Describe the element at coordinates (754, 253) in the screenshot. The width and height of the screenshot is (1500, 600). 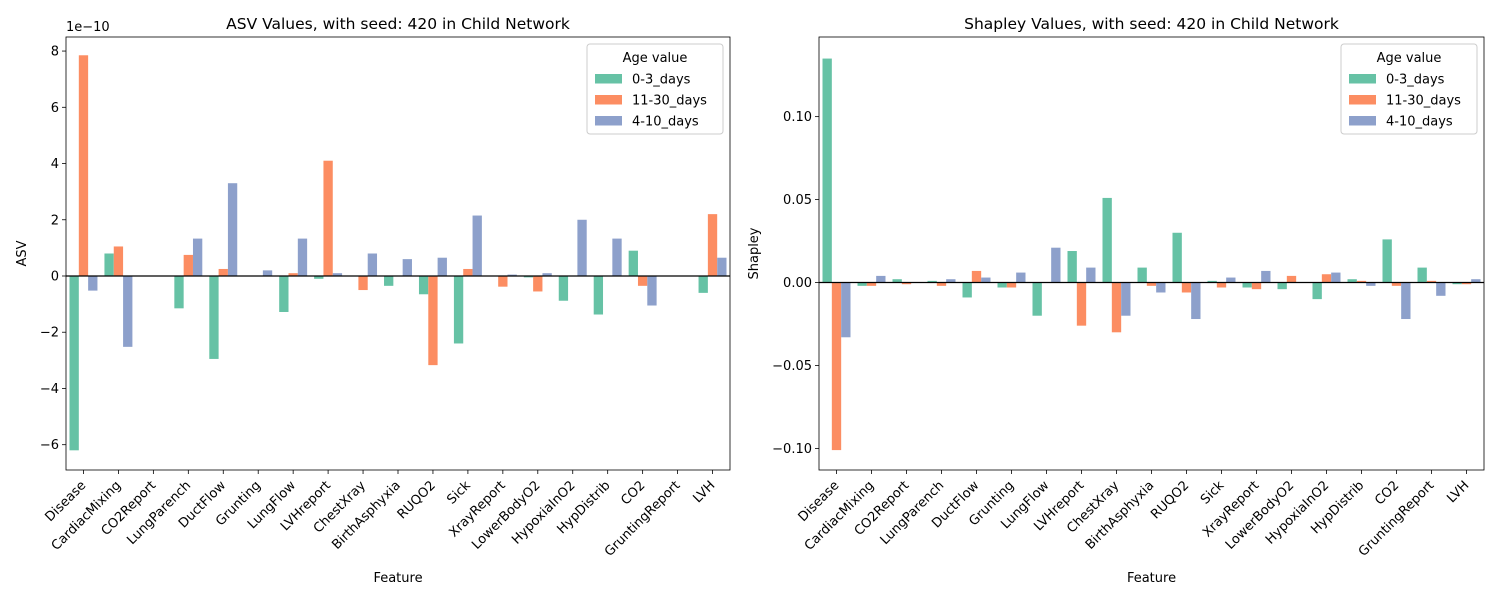
I see `y-axis-label: Shapley` at that location.